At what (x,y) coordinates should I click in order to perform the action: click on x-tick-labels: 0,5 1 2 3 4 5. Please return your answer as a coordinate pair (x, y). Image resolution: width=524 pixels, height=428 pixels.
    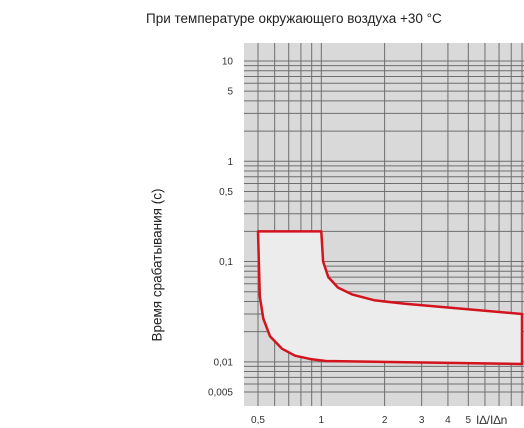
    Looking at the image, I should click on (361, 420).